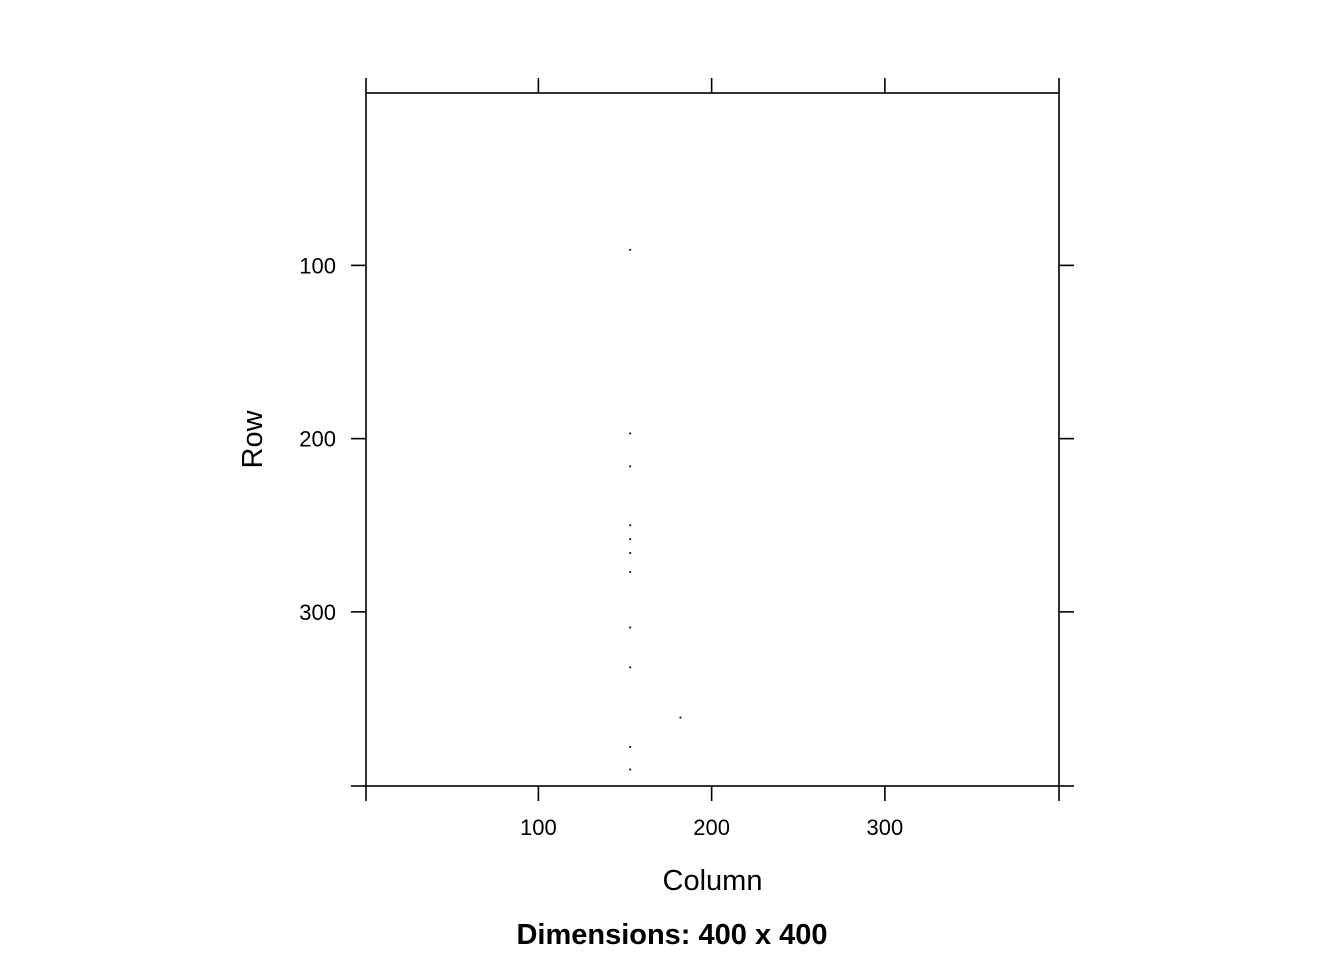  I want to click on y-tick-label: 200, so click(317, 439).